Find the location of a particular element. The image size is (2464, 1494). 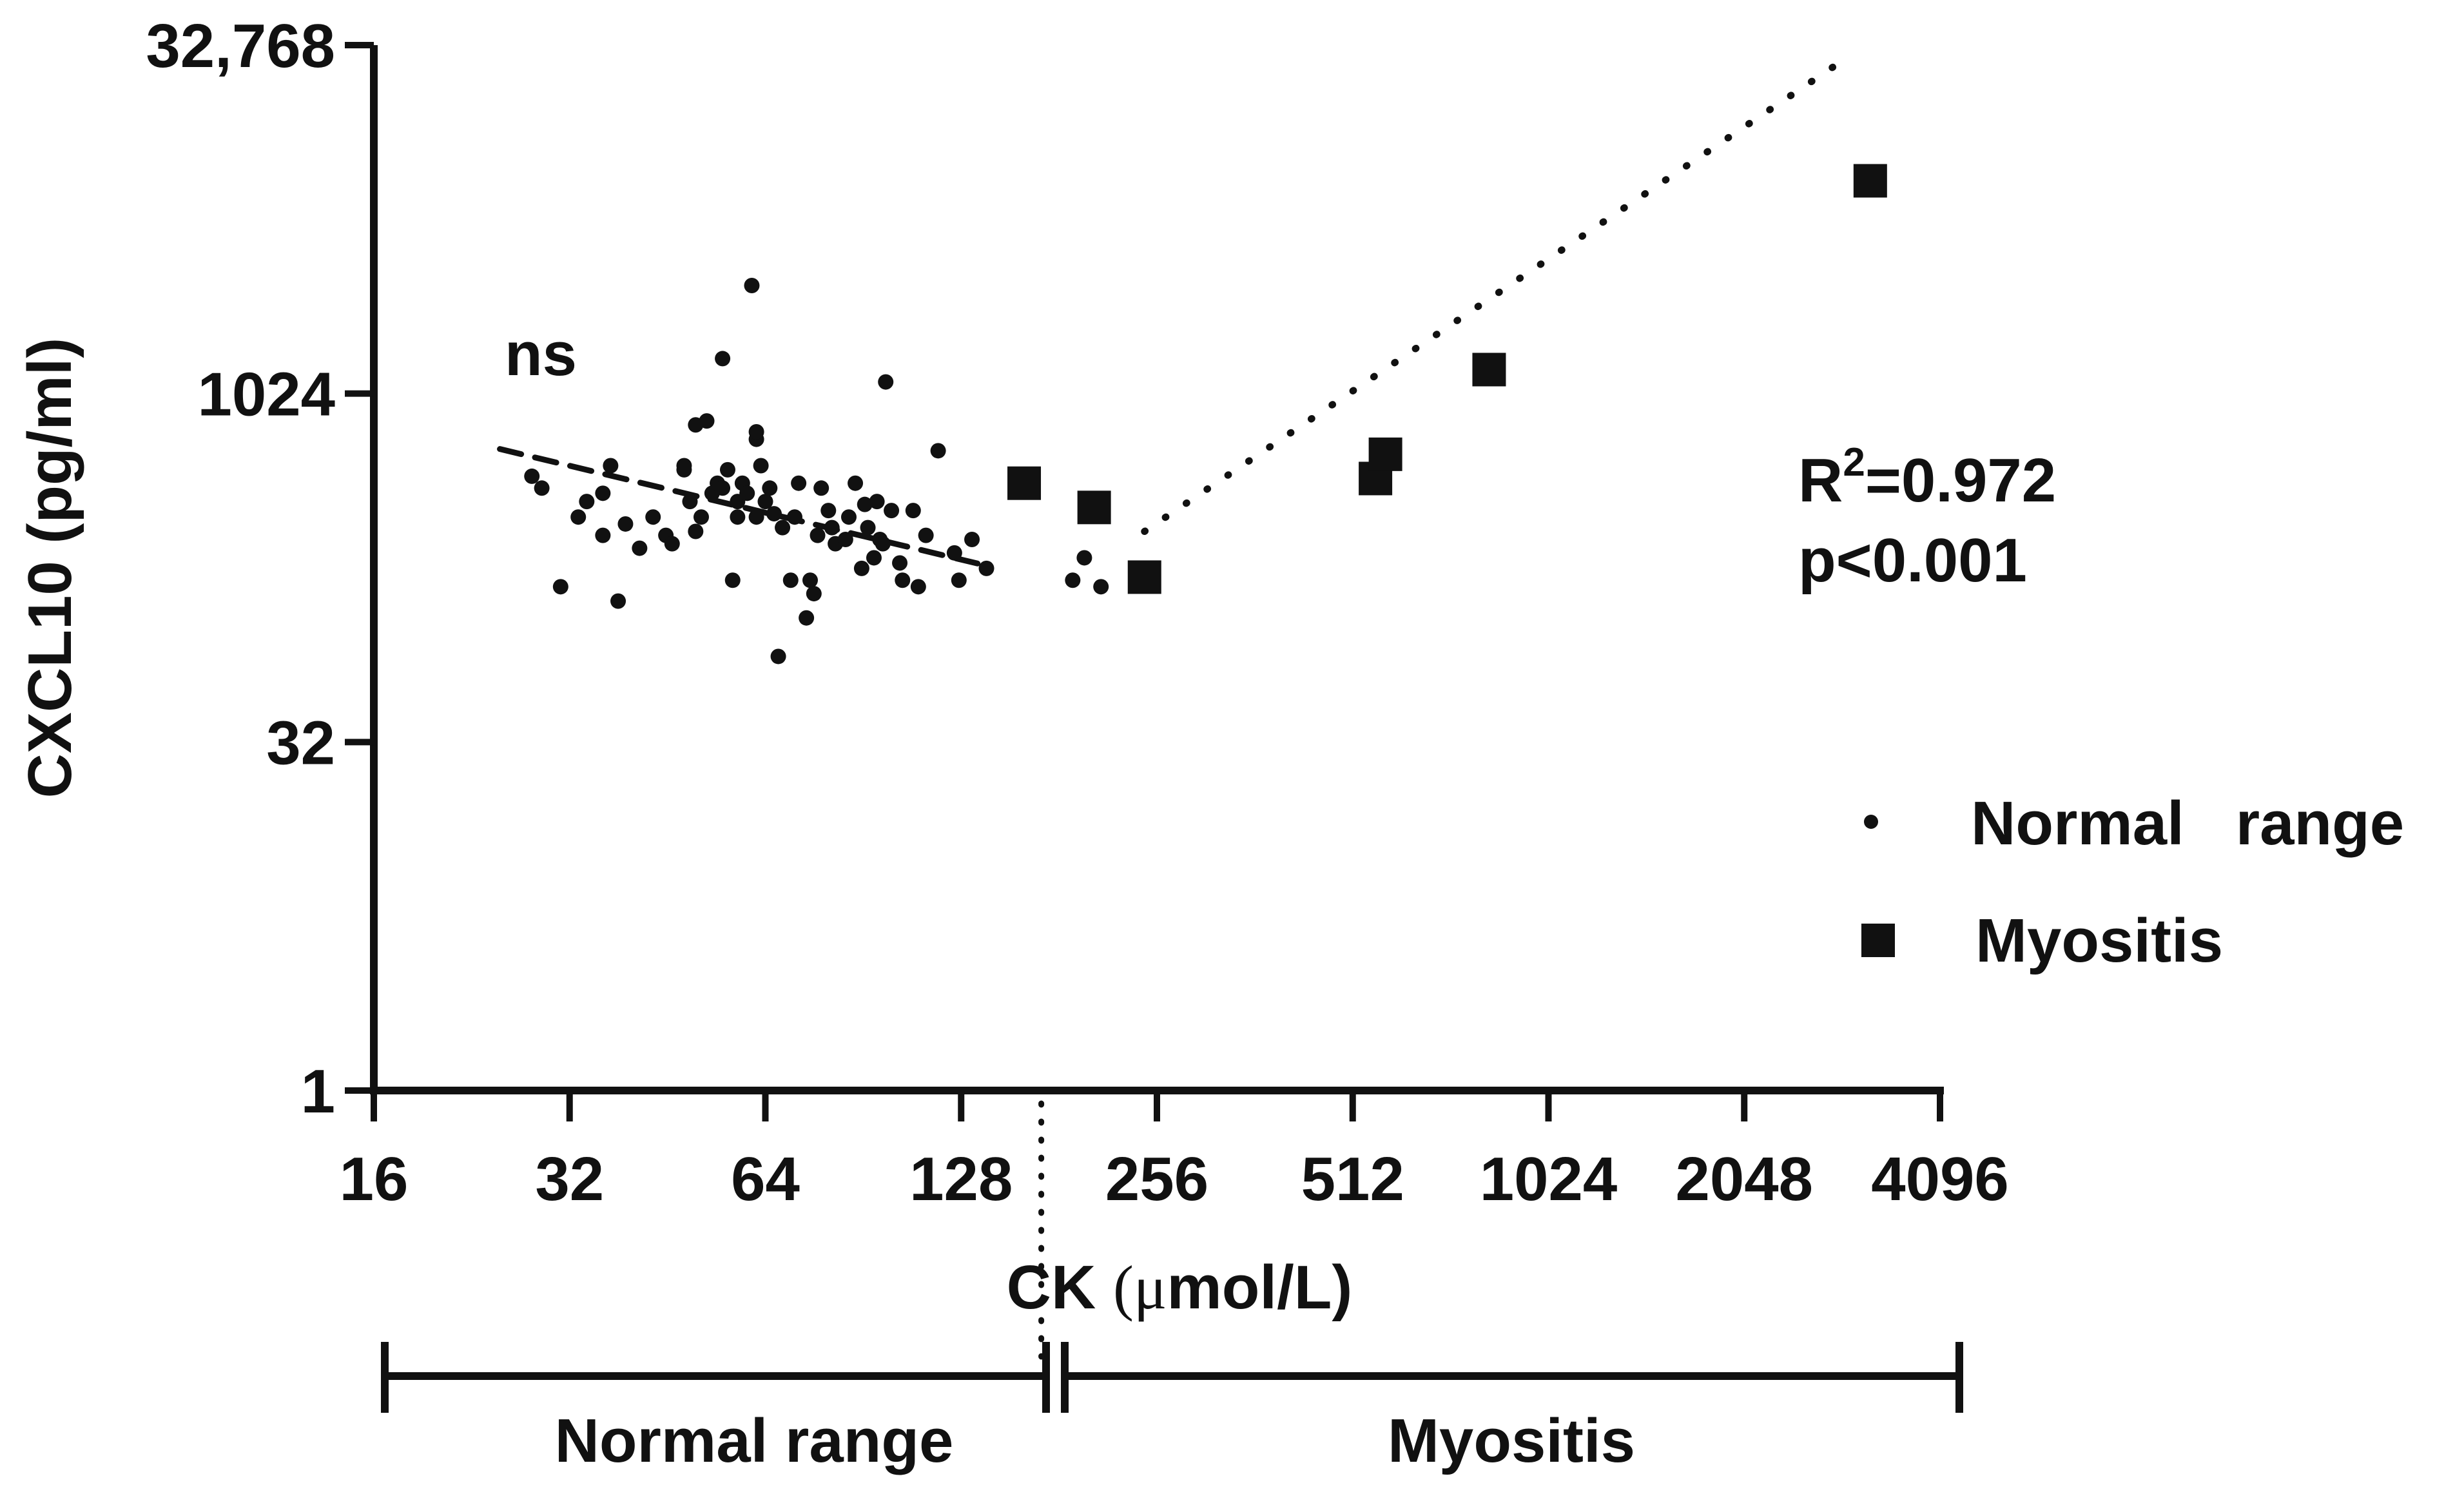

legend-label-normal-range: Normal range is located at coordinates (2187, 823).